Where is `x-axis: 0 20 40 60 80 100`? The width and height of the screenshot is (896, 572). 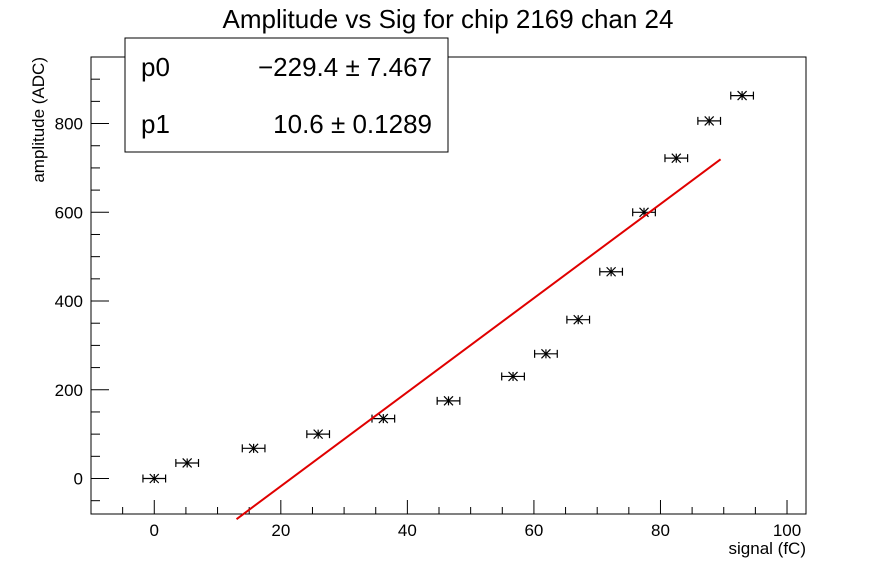
x-axis: 0 20 40 60 80 100 is located at coordinates (445, 520).